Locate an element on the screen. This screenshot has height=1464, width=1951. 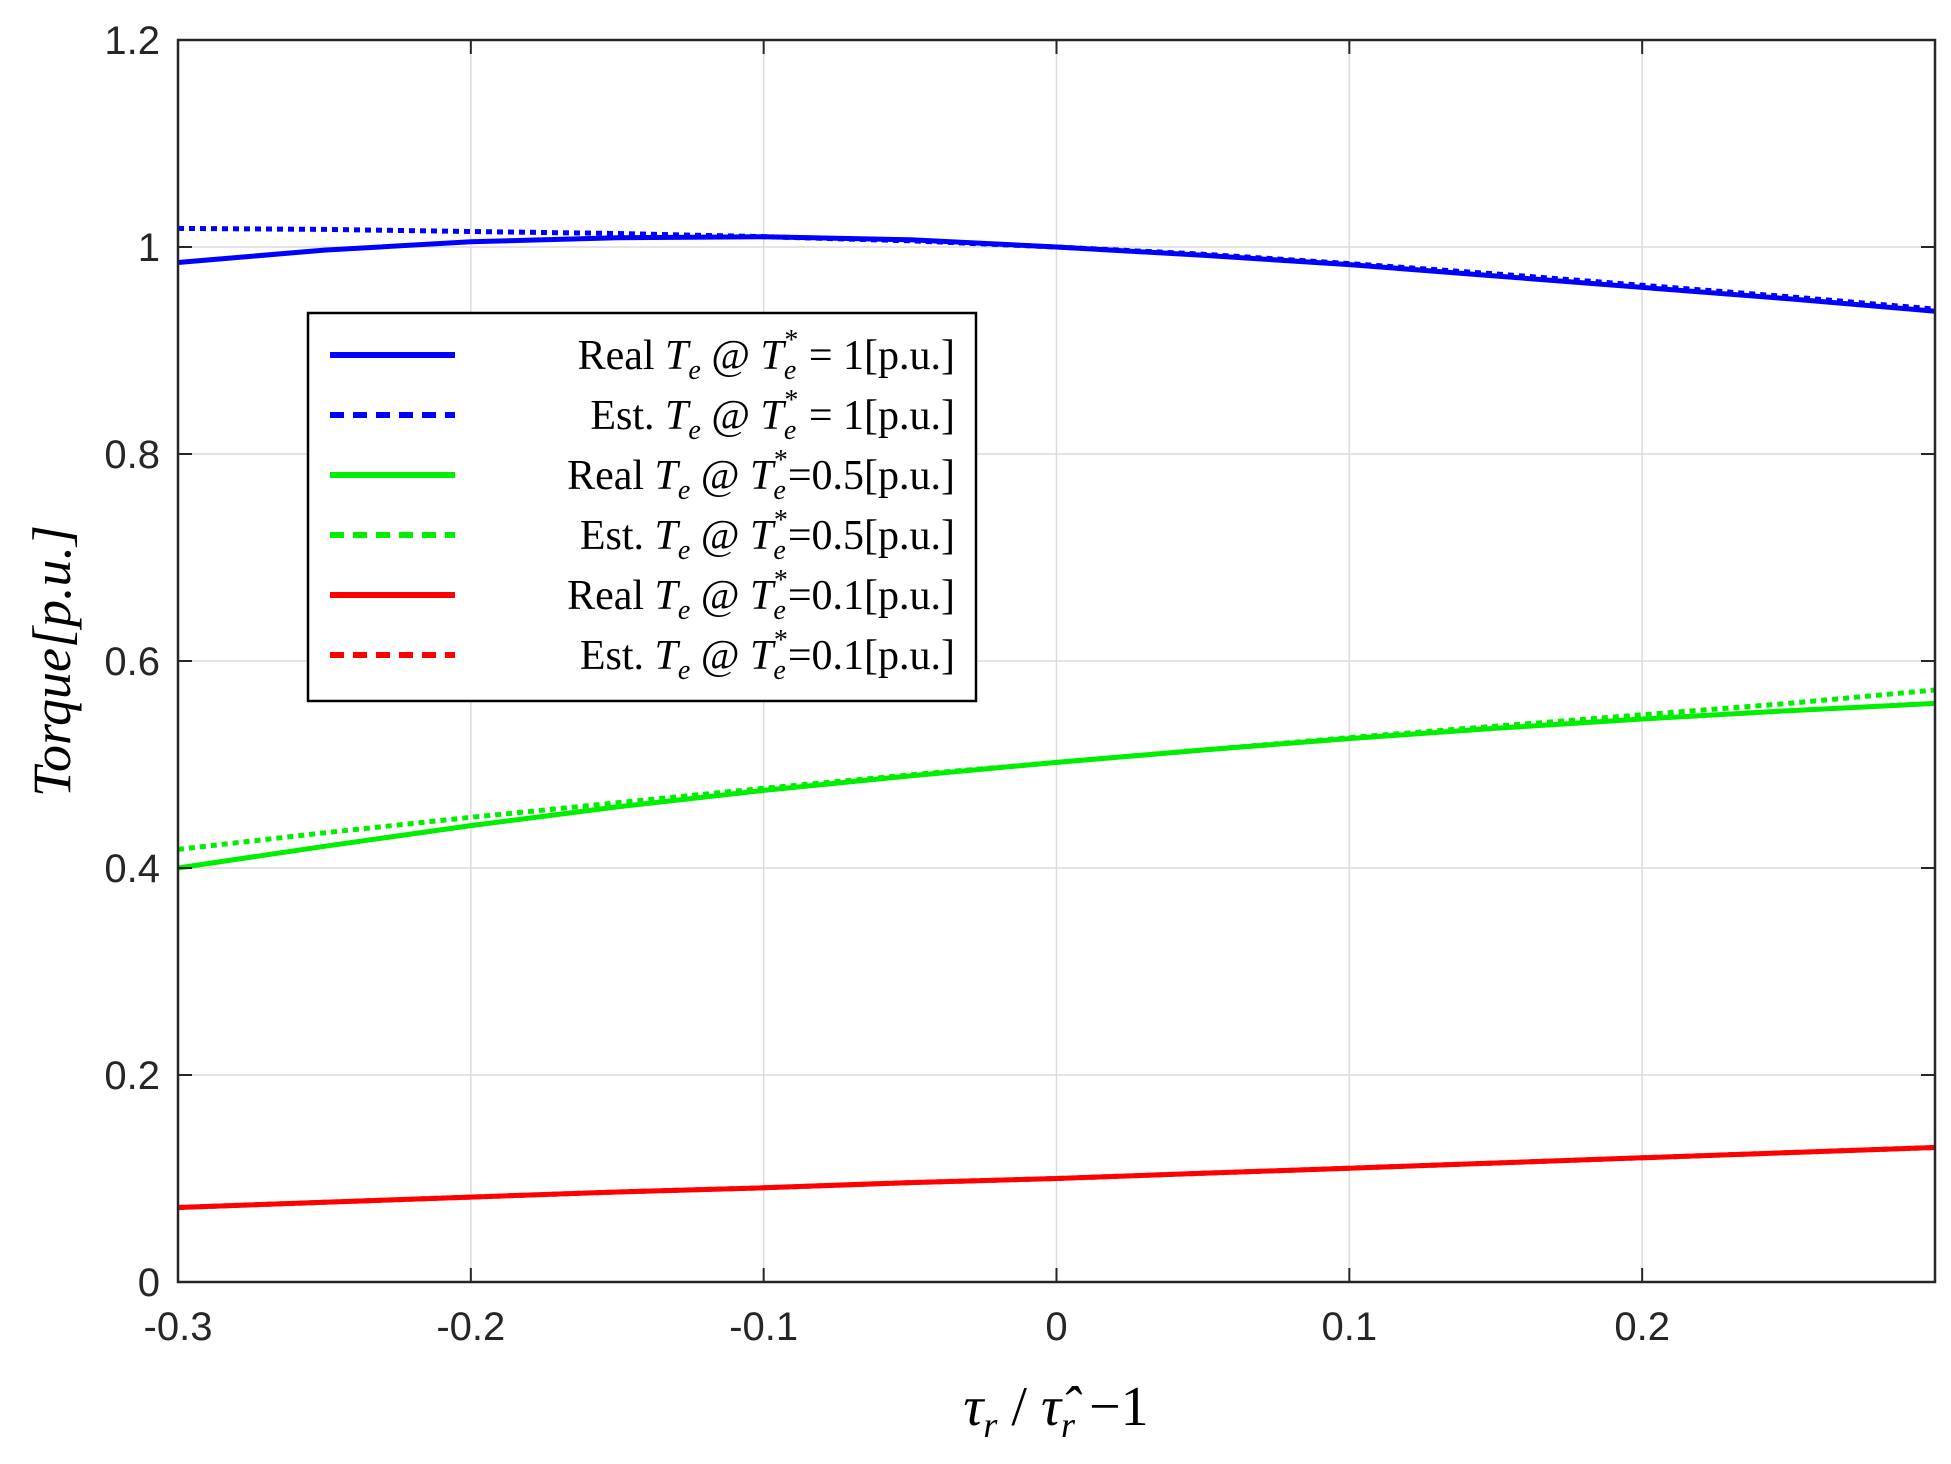
legend-entry-4: Est. Te @ Te*=0.5[p.u.] is located at coordinates (767, 535).